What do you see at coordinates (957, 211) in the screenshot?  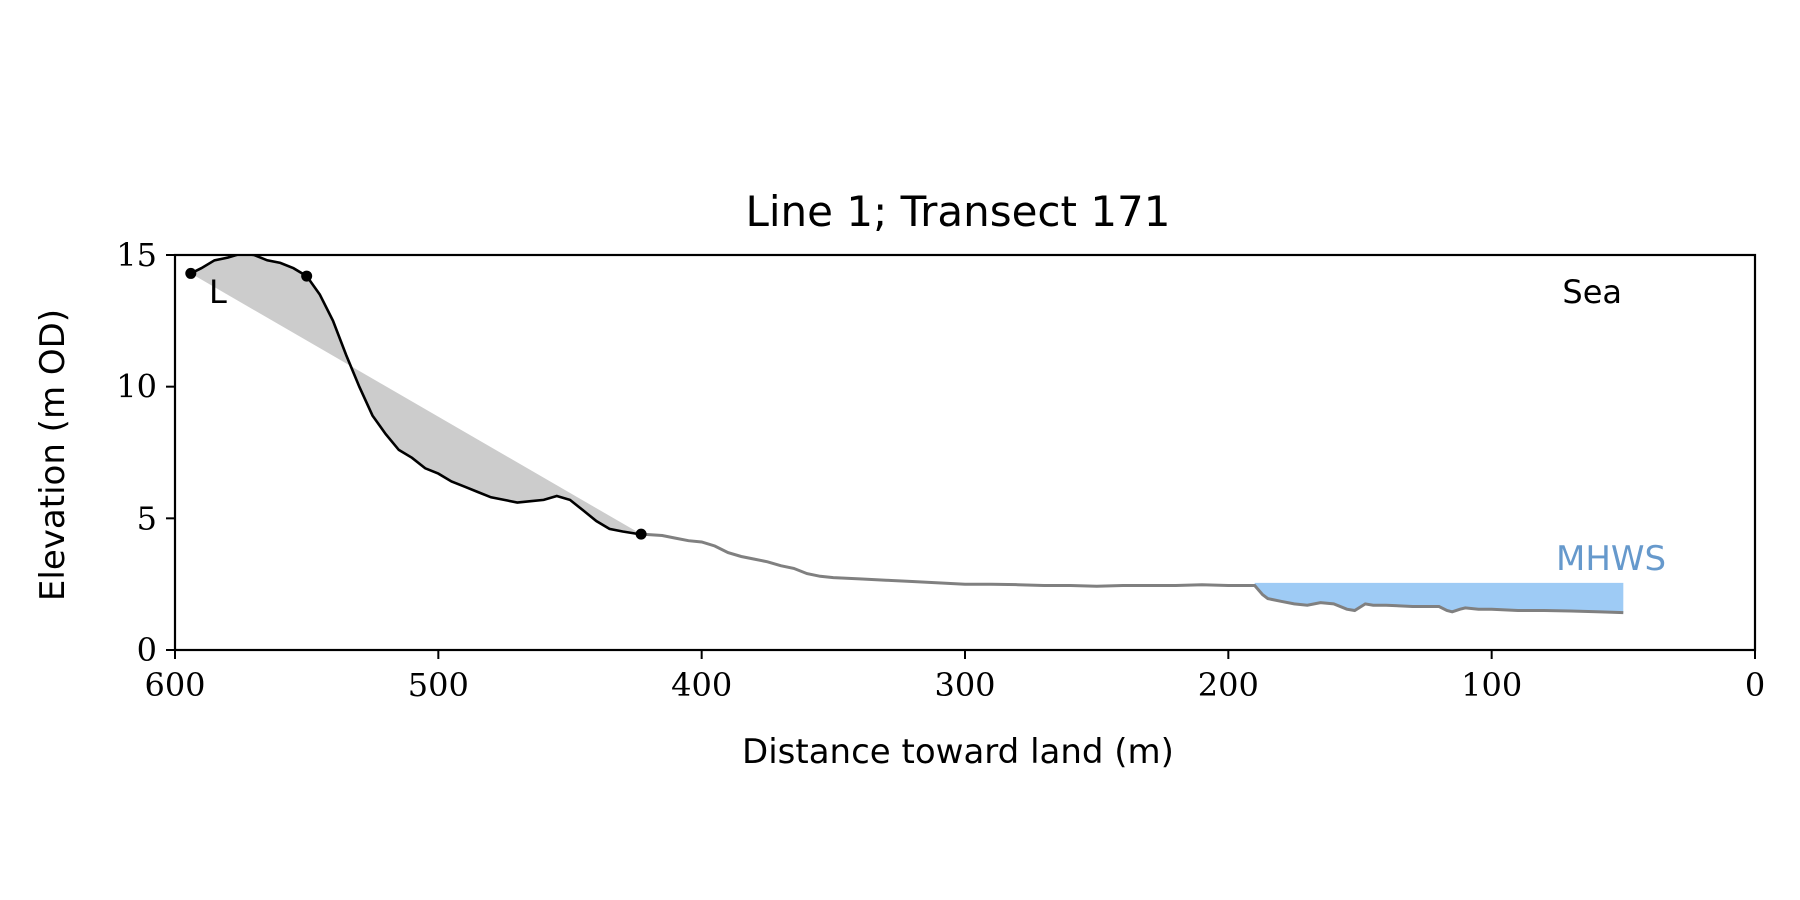 I see `chart-title: Line 1; Transect 171` at bounding box center [957, 211].